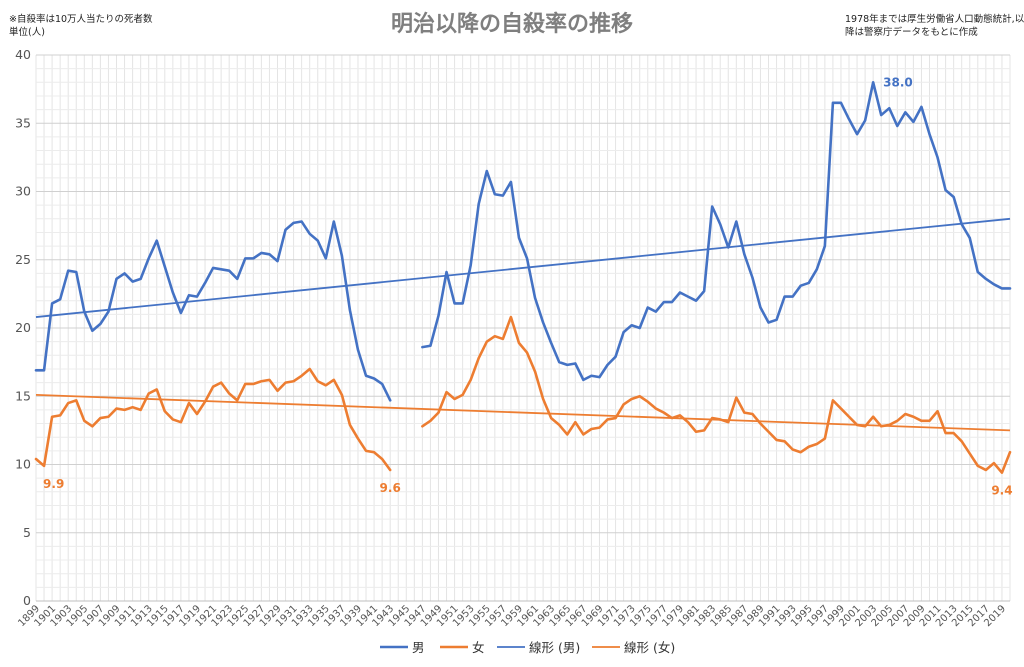 The image size is (1024, 667). Describe the element at coordinates (418, 647) in the screenshot. I see `legend-label: 男` at that location.